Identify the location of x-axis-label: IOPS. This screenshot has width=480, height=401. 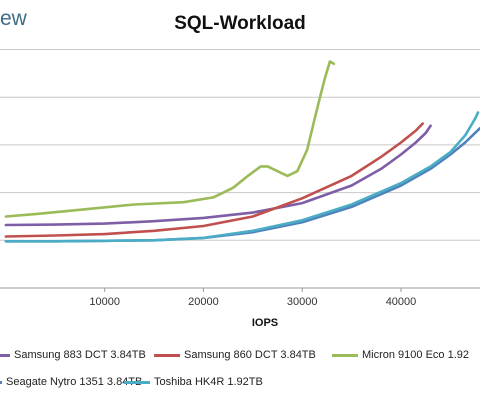
(265, 323).